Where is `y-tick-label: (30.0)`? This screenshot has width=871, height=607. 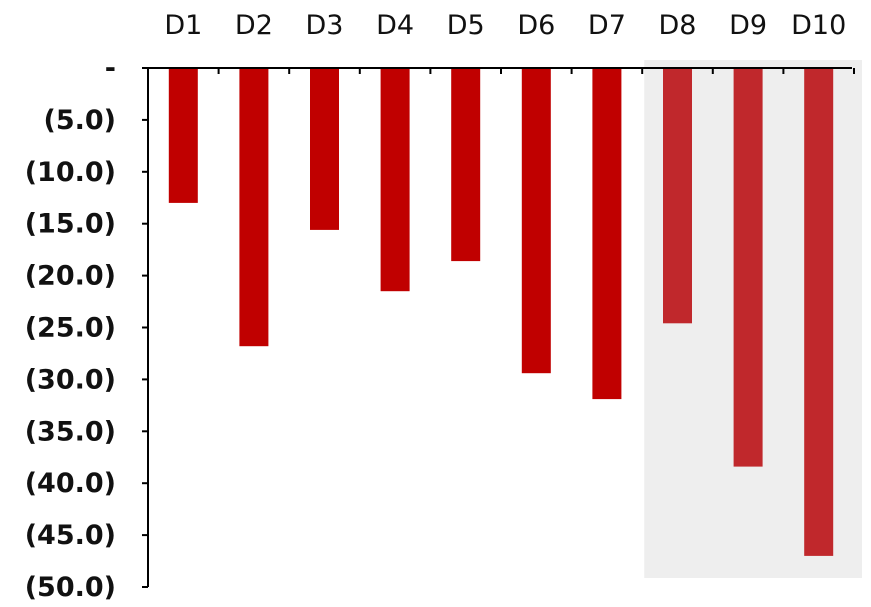
y-tick-label: (30.0) is located at coordinates (70, 379).